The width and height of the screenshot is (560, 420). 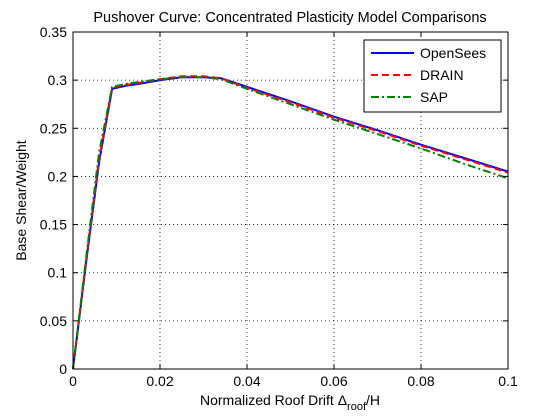 I want to click on y-axis-label: Base Shear/Weight, so click(x=21, y=200).